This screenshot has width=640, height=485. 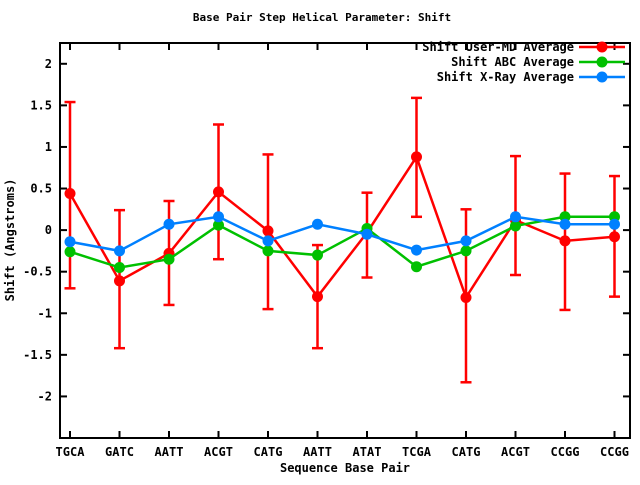 I want to click on y-tick-label: 2, so click(x=48, y=64).